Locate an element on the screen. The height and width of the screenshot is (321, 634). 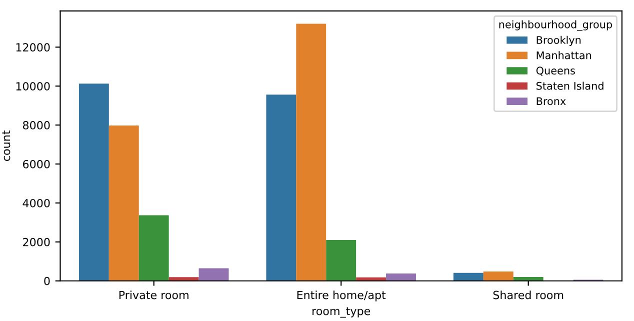
y-tick-label: 6000 is located at coordinates (36, 164).